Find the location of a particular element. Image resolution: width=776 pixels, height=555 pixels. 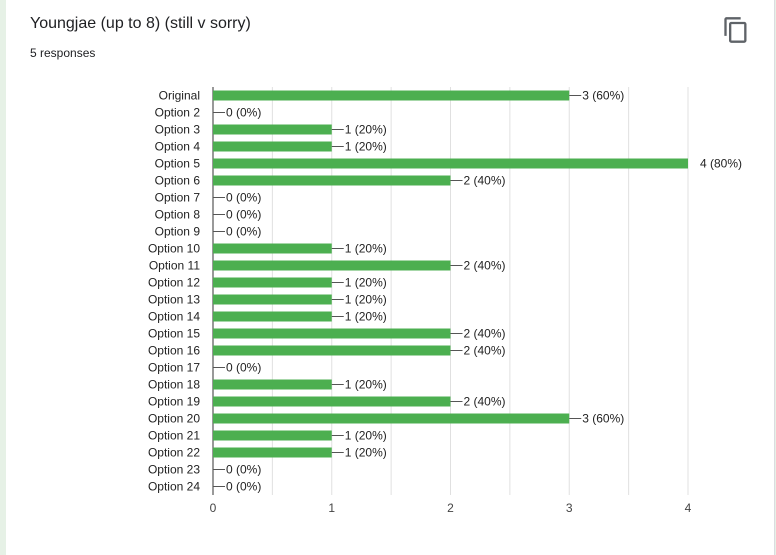

category-label: Option 11 is located at coordinates (174, 266).